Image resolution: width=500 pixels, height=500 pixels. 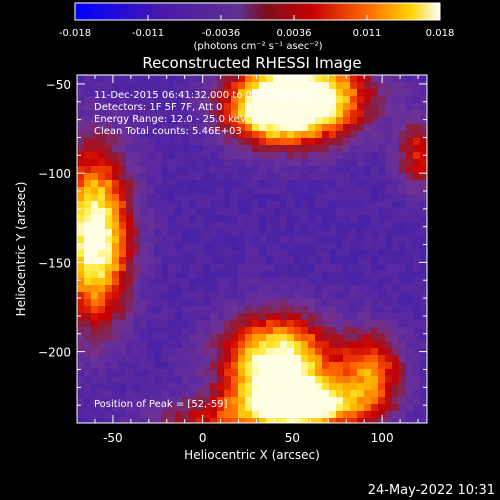 What do you see at coordinates (431, 490) in the screenshot?
I see `footer-date: 24-May-2022 10:31` at bounding box center [431, 490].